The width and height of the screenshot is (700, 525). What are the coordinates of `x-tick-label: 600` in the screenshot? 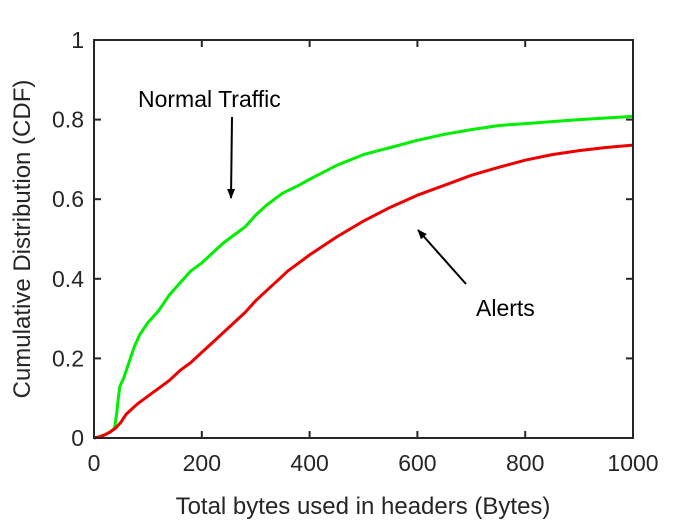 It's located at (417, 463).